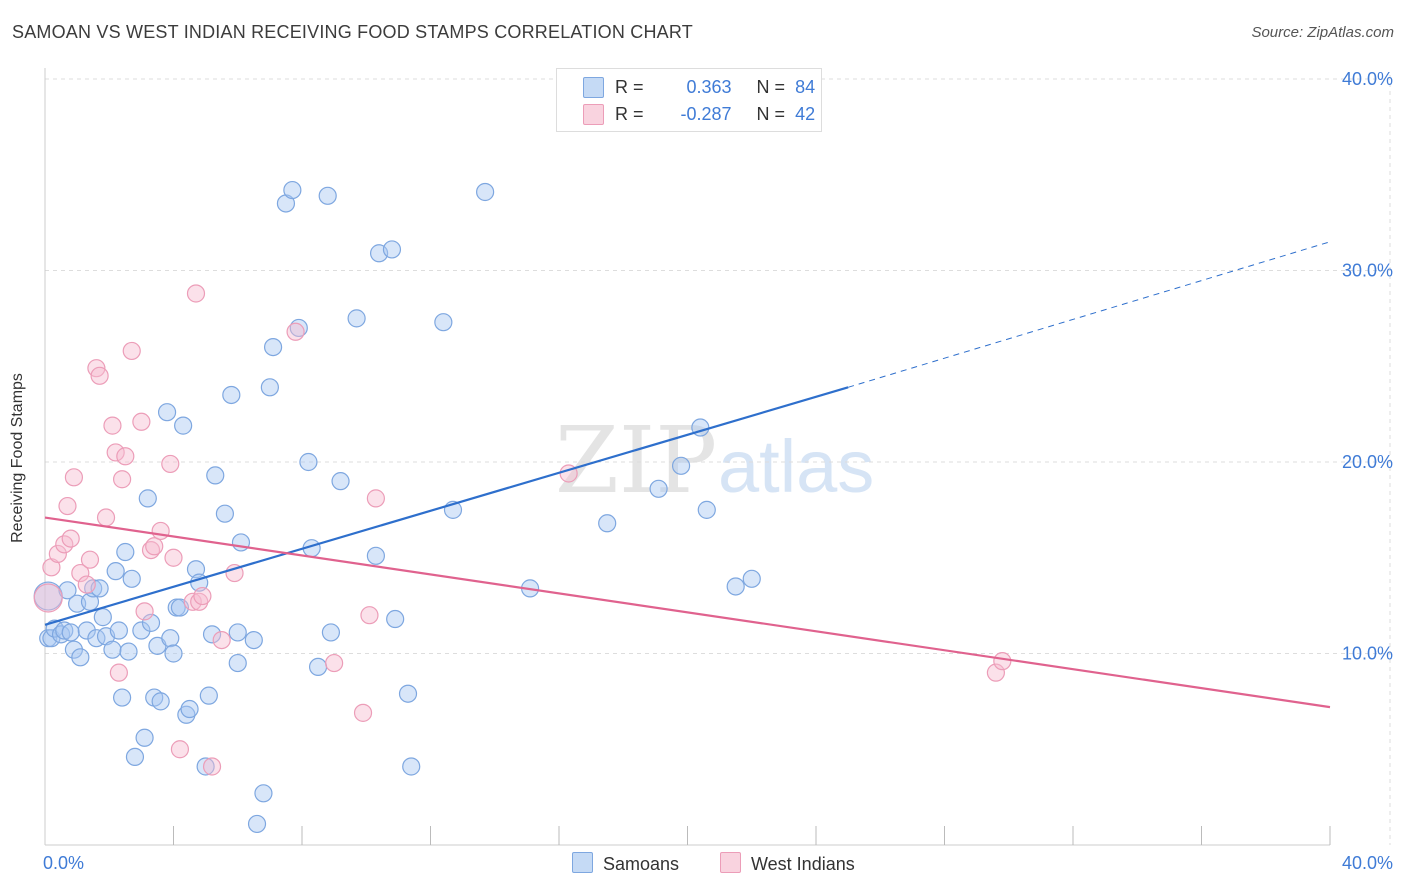 The image size is (1406, 892). What do you see at coordinates (709, 87) in the screenshot?
I see `legend-r-value-samoans: 0.363` at bounding box center [709, 87].